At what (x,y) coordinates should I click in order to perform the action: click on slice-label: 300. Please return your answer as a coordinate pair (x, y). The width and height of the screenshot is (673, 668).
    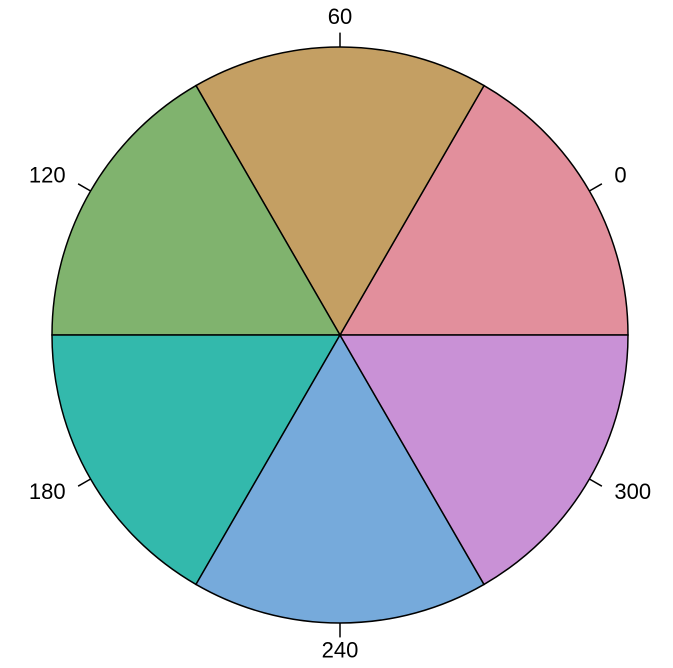
    Looking at the image, I should click on (632, 491).